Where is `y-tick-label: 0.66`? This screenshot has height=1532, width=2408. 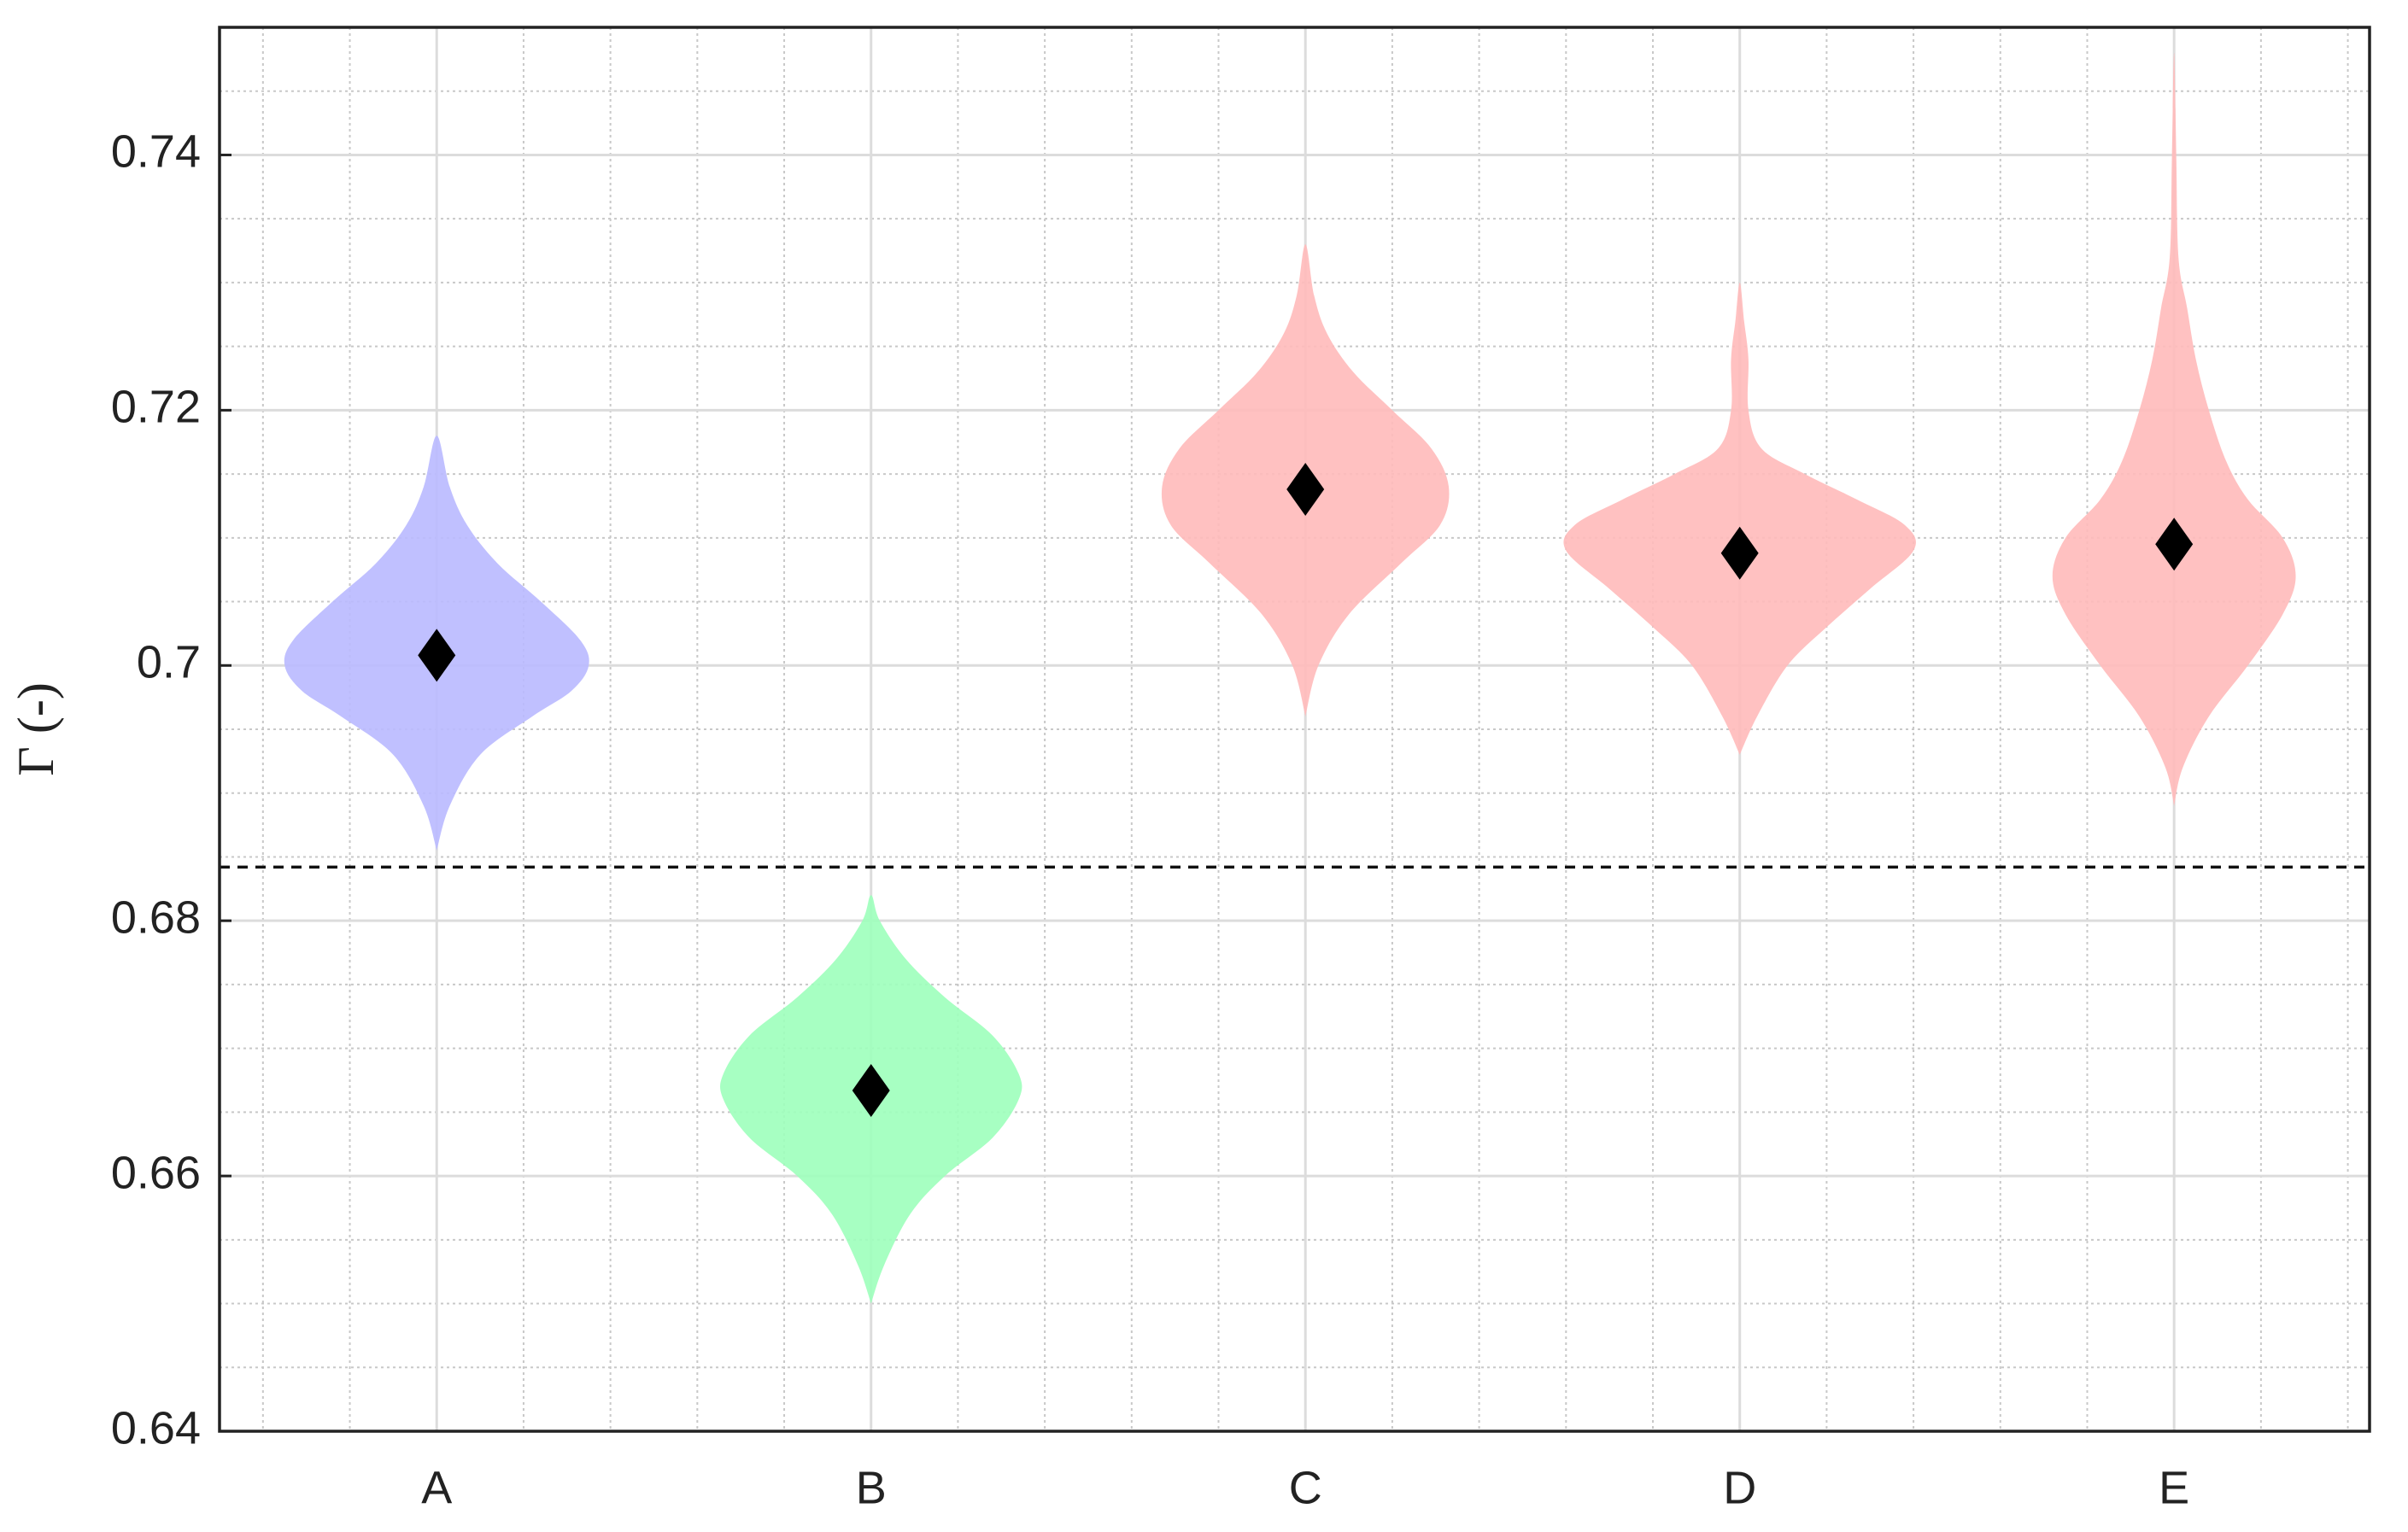 y-tick-label: 0.66 is located at coordinates (156, 1172).